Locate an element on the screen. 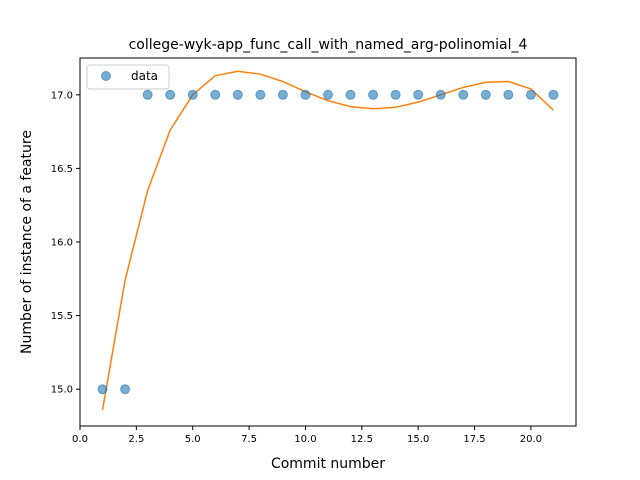 This screenshot has height=480, width=640. y-axis: 15.0 15.5 16.0 16.5 17.0 is located at coordinates (65, 243).